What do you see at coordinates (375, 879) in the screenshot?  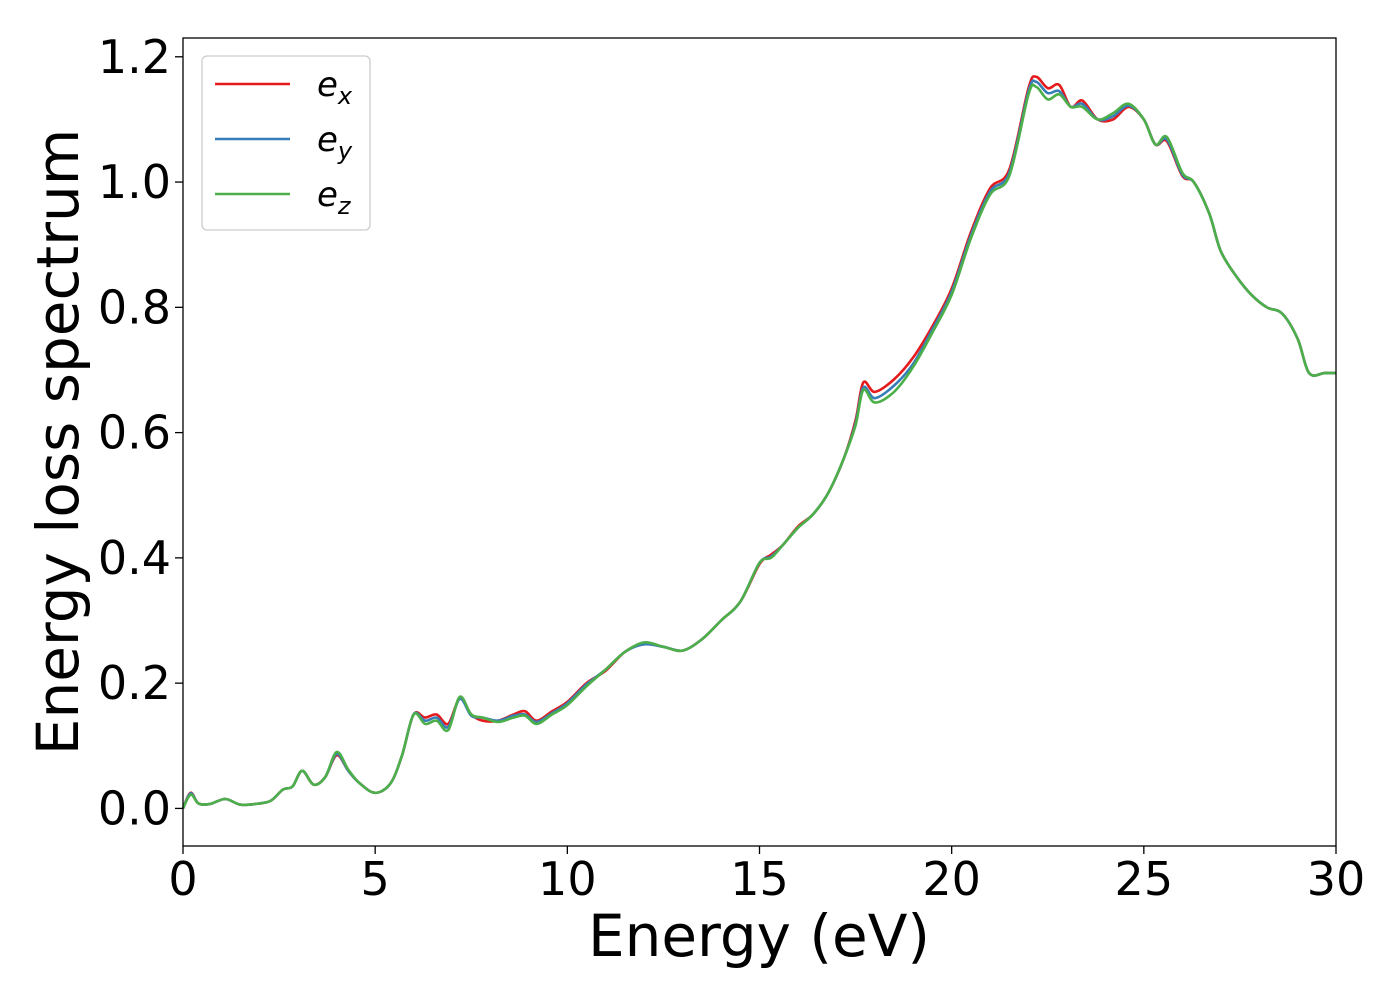 I see `x-tick-label: 5` at bounding box center [375, 879].